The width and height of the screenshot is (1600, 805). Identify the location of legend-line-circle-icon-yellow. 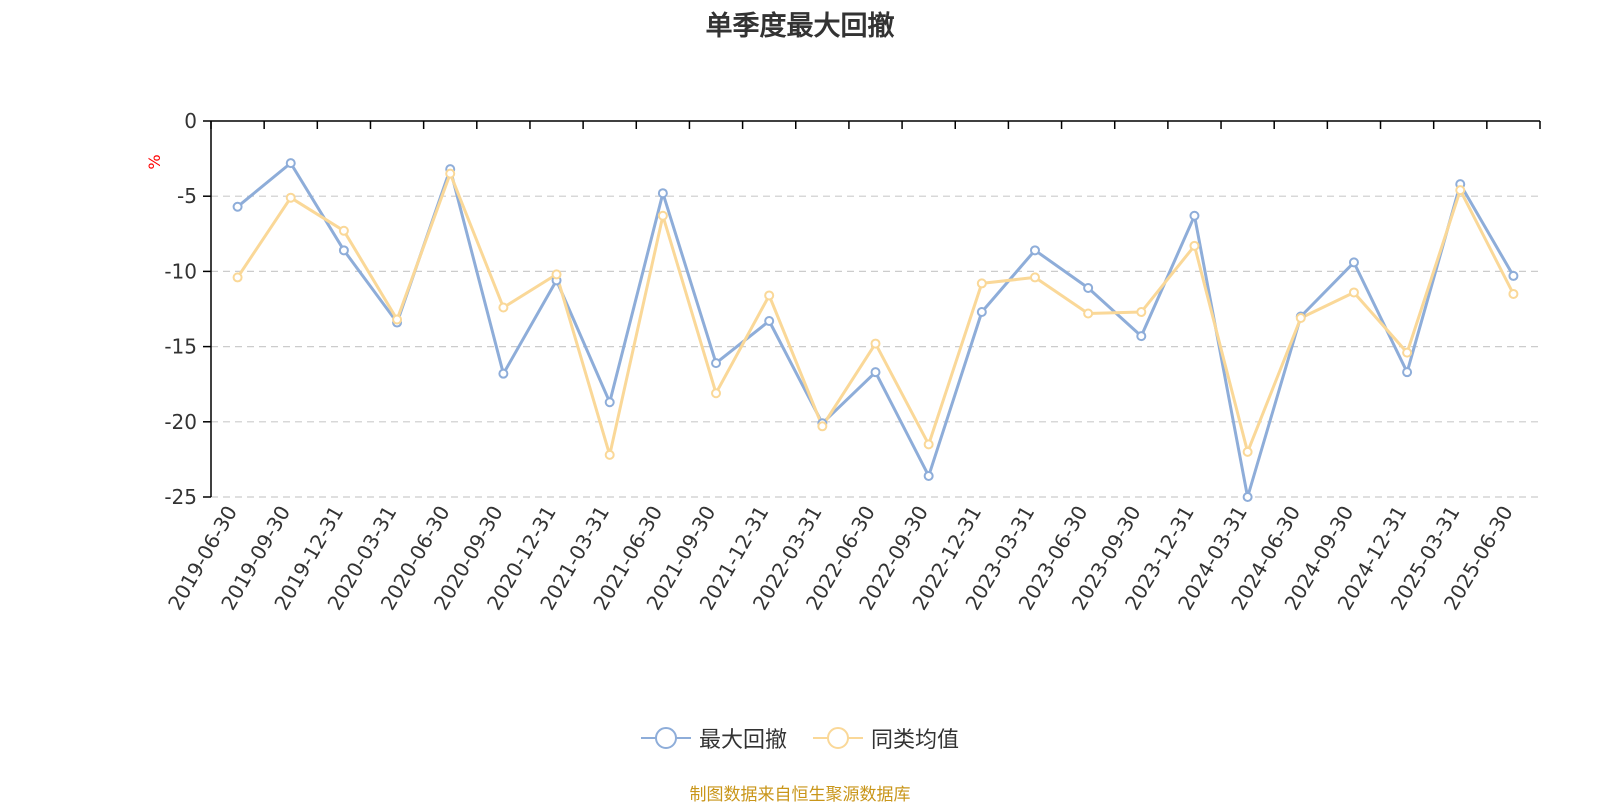
(838, 738).